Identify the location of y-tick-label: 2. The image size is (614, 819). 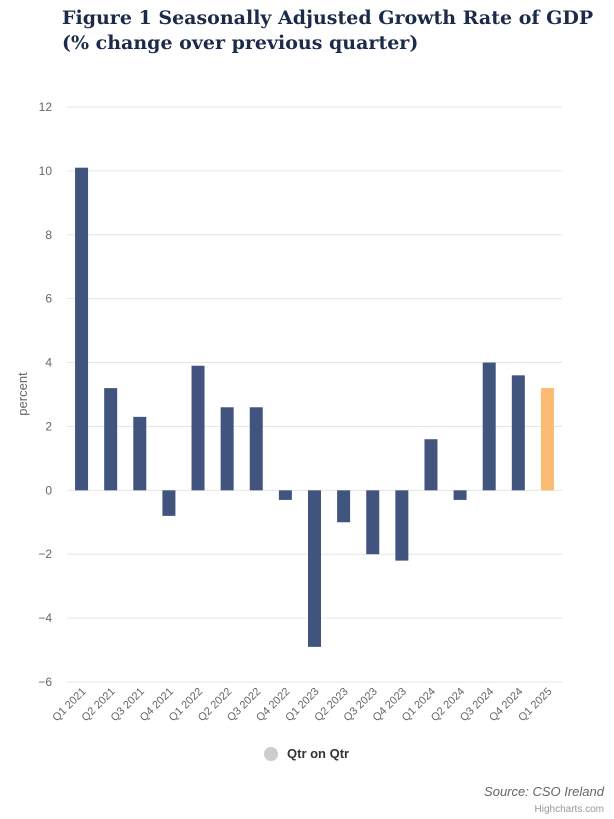
(48, 426).